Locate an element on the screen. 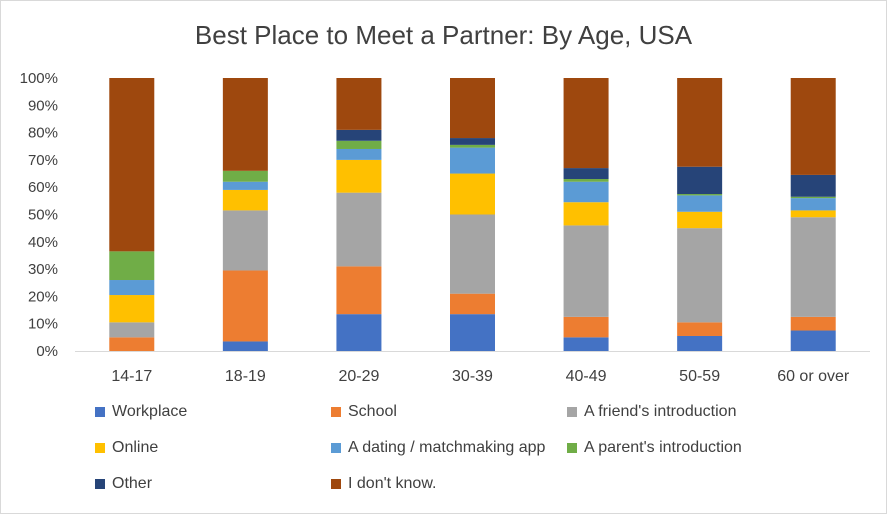 The height and width of the screenshot is (514, 887). y-tick-label: 80% is located at coordinates (43, 133).